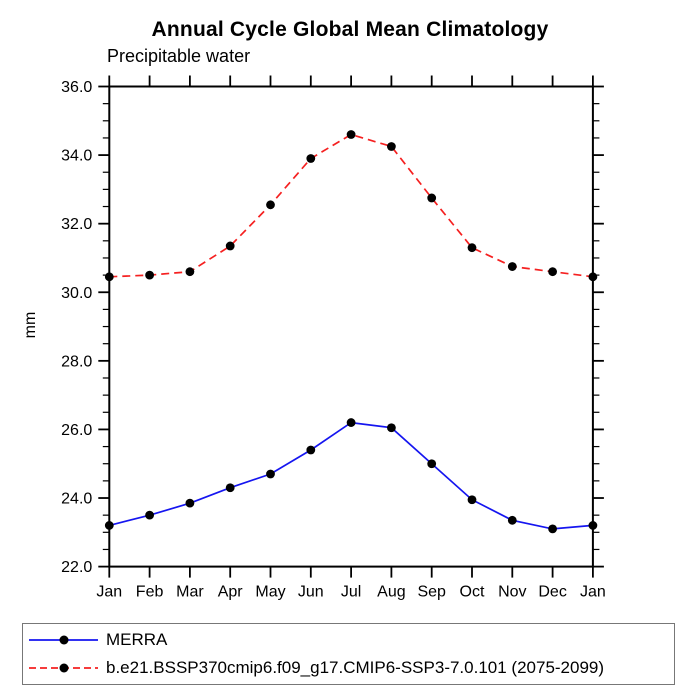  What do you see at coordinates (76, 499) in the screenshot?
I see `y-tick-label: 24.0` at bounding box center [76, 499].